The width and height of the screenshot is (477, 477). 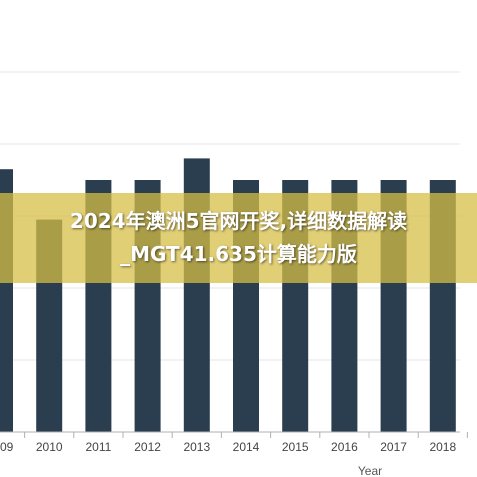 I want to click on x-tick-label-2016: 2016, so click(x=344, y=447).